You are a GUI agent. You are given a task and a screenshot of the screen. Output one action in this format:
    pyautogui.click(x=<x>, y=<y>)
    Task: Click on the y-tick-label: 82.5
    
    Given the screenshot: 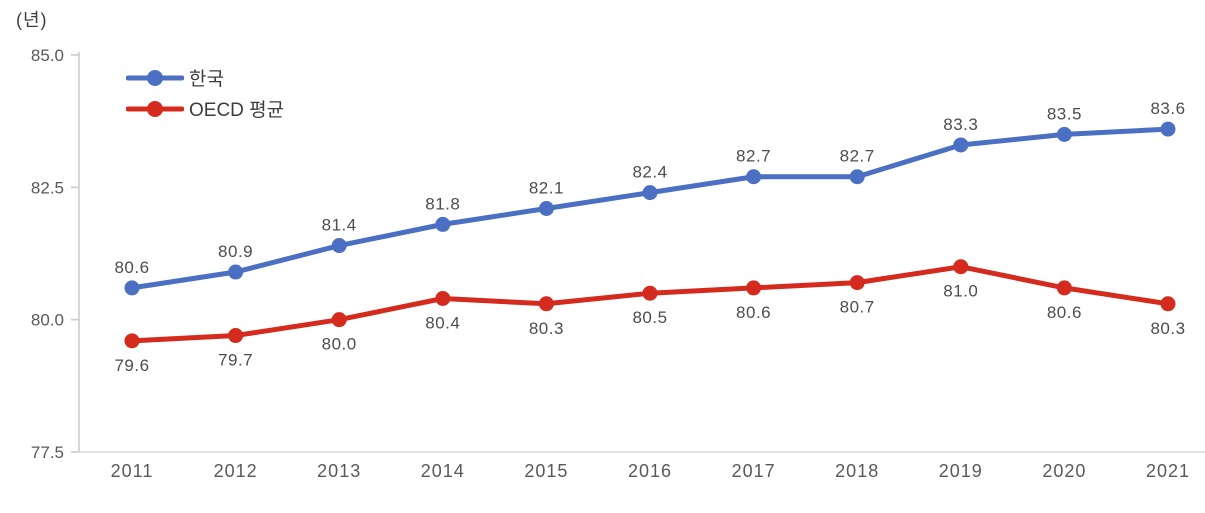 What is the action you would take?
    pyautogui.click(x=47, y=187)
    